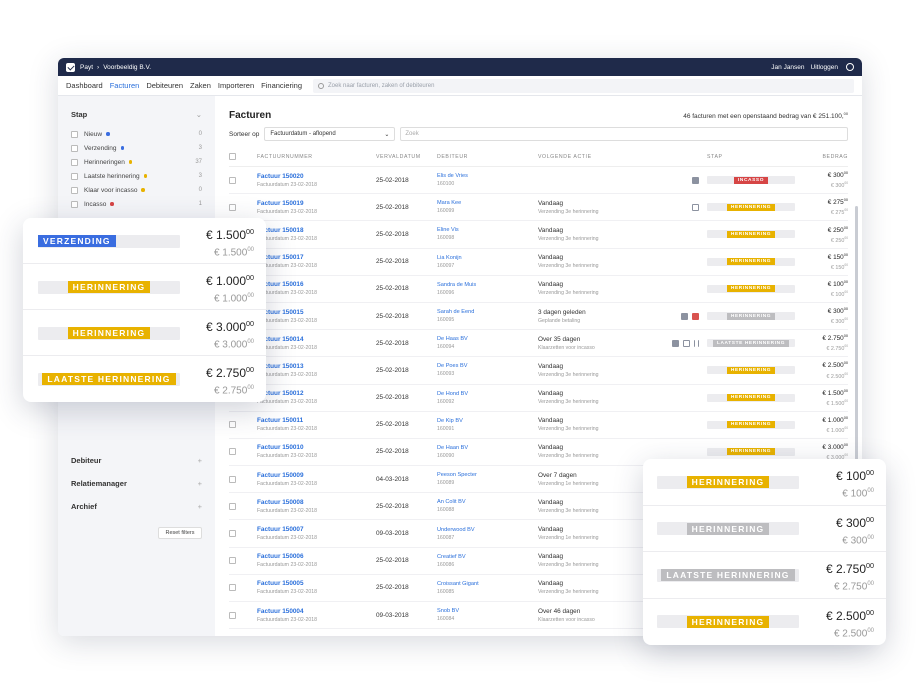 This screenshot has height=690, width=920. What do you see at coordinates (764, 622) in the screenshot?
I see `step-card-row: HERINNERING € 2.50000 € 2.50000` at bounding box center [764, 622].